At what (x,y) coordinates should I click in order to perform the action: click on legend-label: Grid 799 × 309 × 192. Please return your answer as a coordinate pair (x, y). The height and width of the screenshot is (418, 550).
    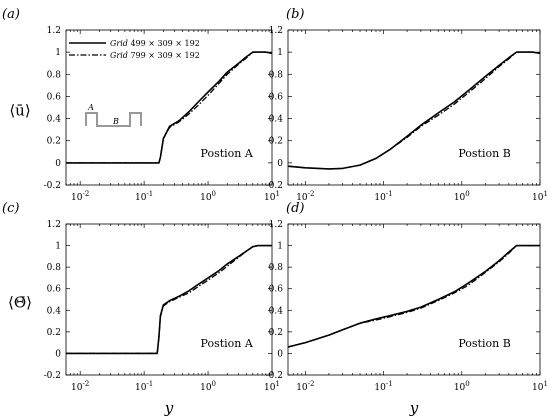
    Looking at the image, I should click on (155, 55).